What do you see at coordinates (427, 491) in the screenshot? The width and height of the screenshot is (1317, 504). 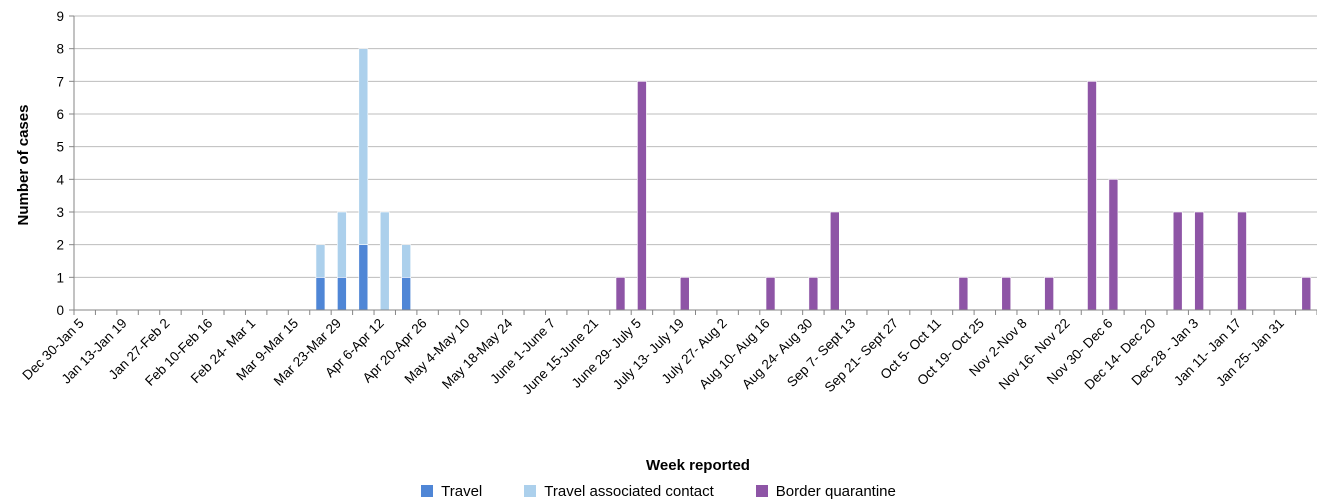 I see `legend-swatch-travel` at bounding box center [427, 491].